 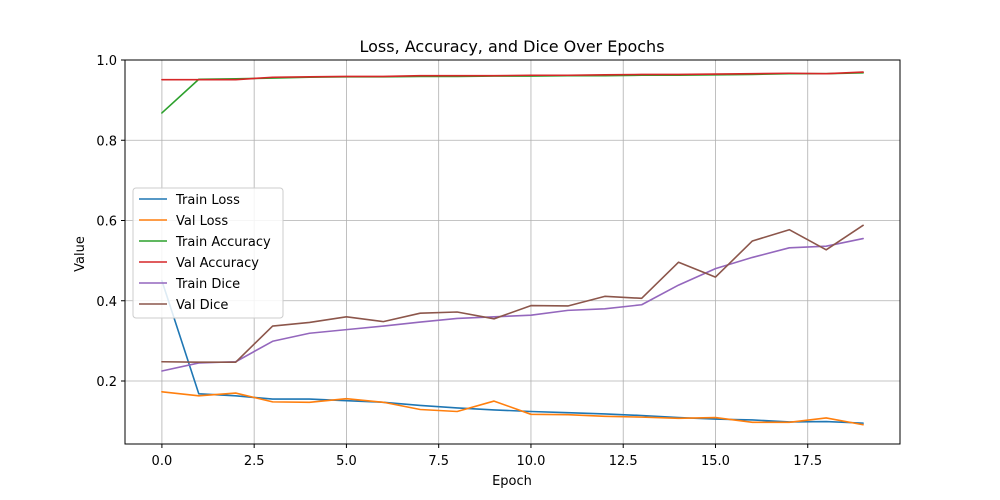 What do you see at coordinates (512, 408) in the screenshot?
I see `series-line-val-loss` at bounding box center [512, 408].